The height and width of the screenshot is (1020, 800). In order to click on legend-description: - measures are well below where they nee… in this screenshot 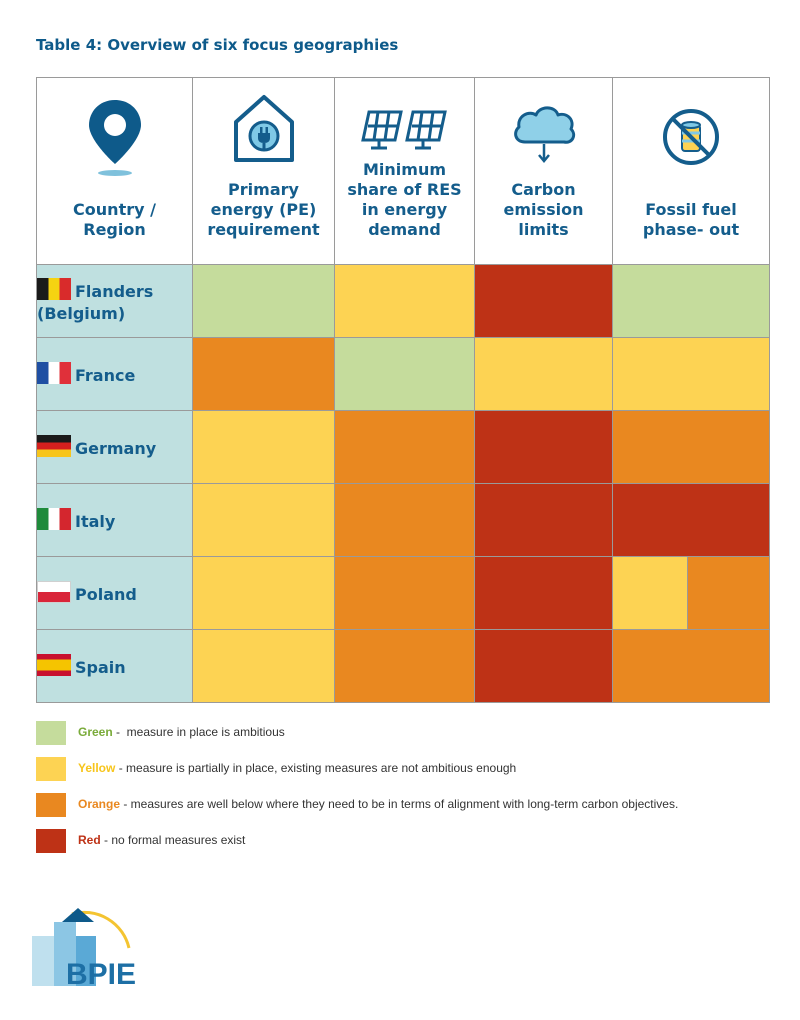, I will do `click(399, 804)`.